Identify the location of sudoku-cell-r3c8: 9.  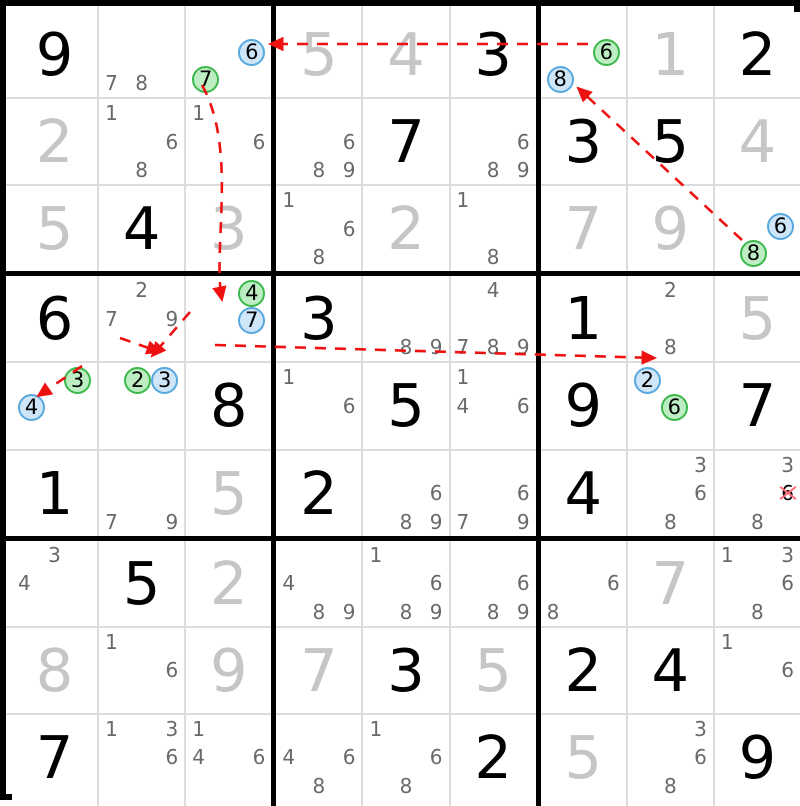
(670, 229).